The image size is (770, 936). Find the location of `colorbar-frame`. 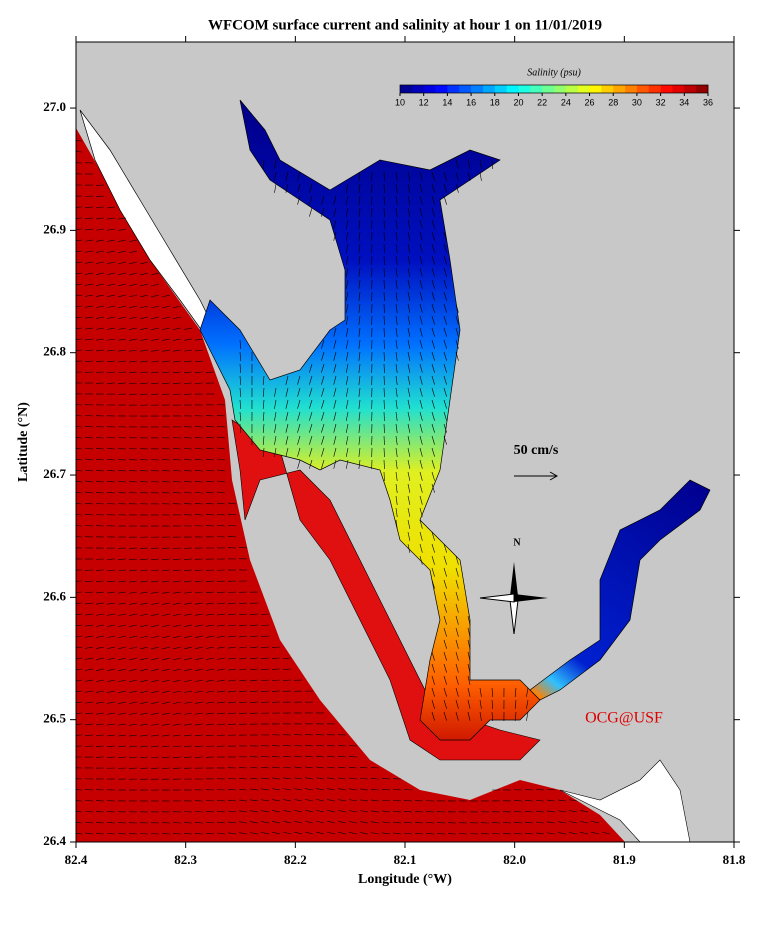

colorbar-frame is located at coordinates (554, 89).